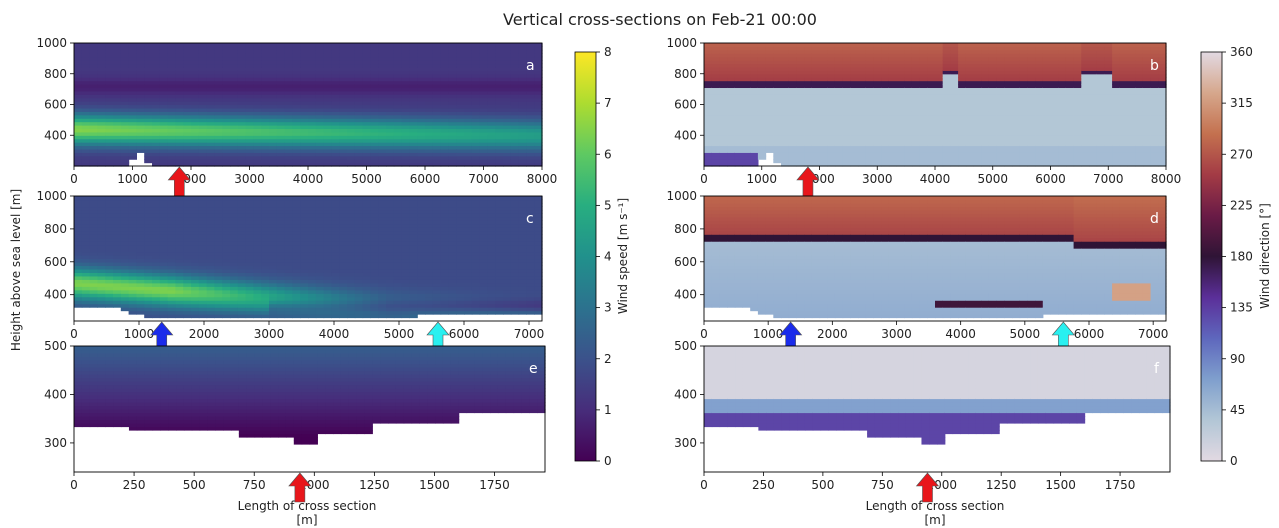  What do you see at coordinates (935, 506) in the screenshot?
I see `x-axis-label-right: Length of cross section` at bounding box center [935, 506].